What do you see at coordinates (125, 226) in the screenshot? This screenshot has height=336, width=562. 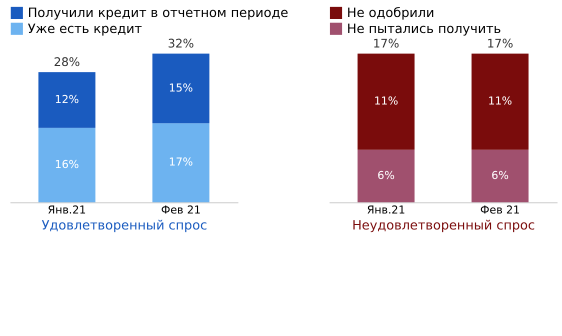 I see `x-axis-title: Удовлетворенный спрос` at bounding box center [125, 226].